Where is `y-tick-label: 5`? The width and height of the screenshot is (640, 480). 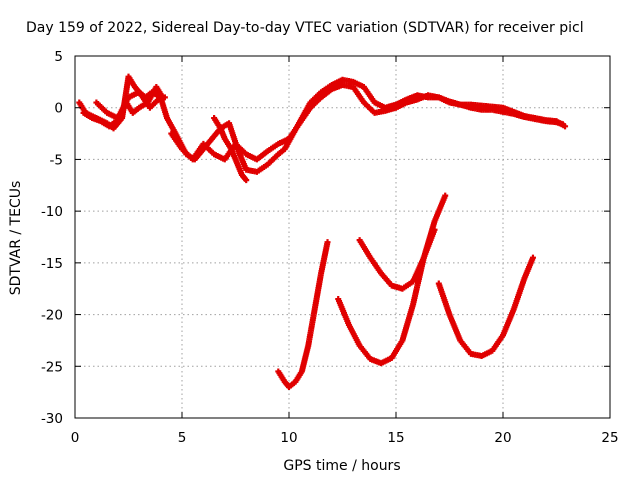 y-tick-label: 5 is located at coordinates (58, 57).